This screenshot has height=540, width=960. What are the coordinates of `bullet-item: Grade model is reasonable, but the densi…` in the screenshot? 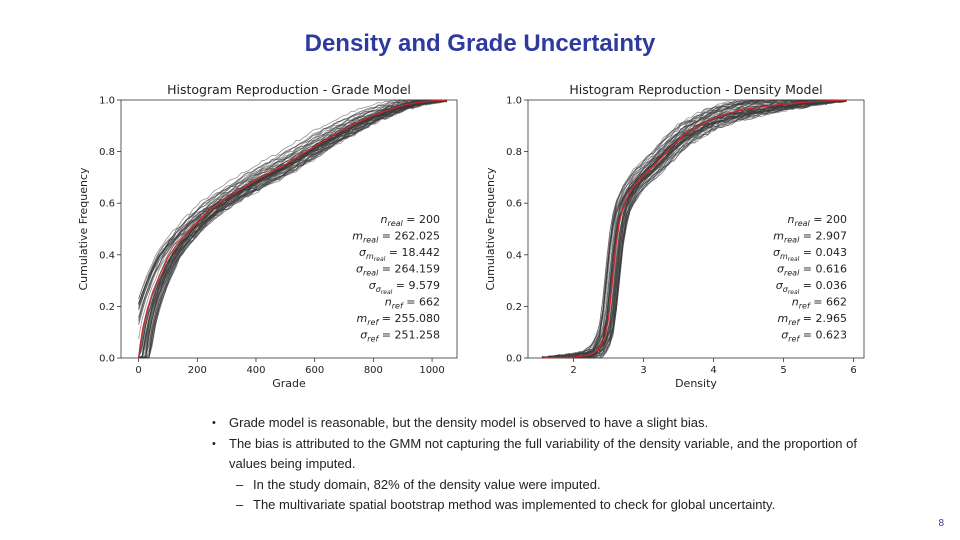 It's located at (552, 423).